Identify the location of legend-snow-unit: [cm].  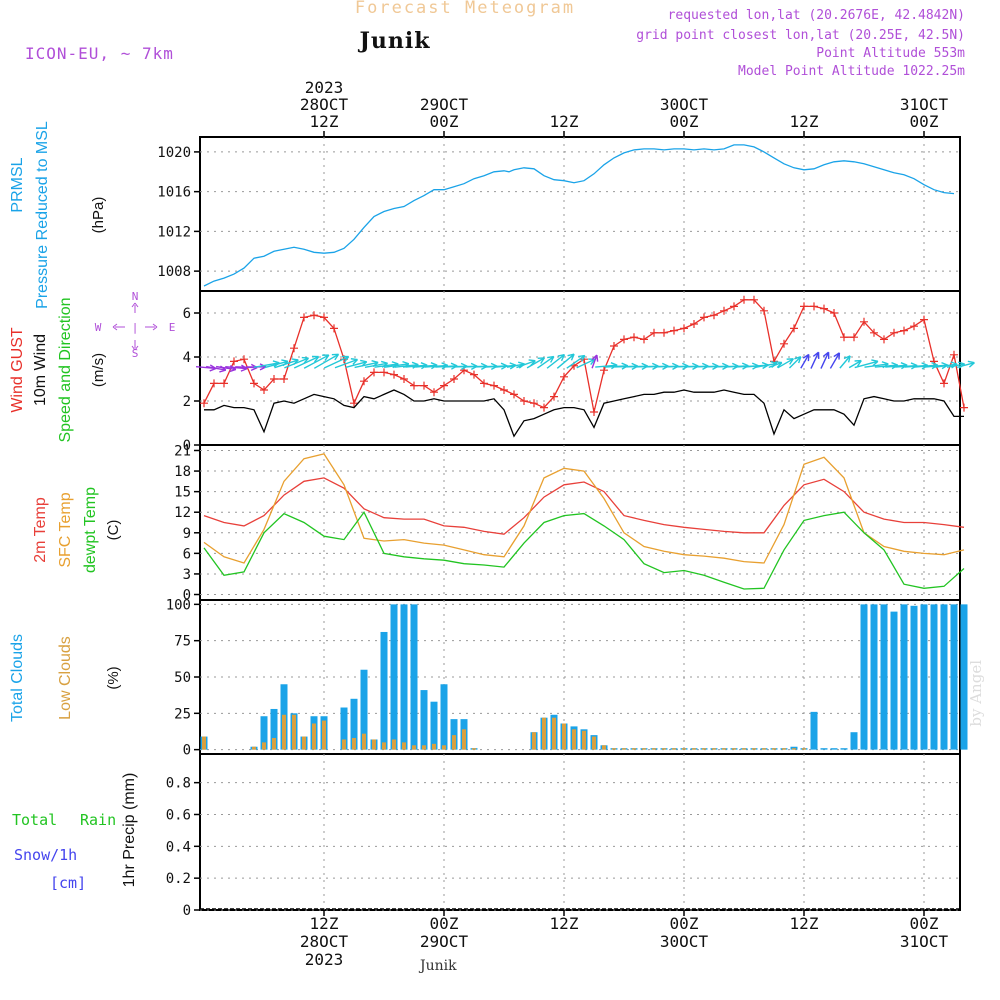
(68, 883).